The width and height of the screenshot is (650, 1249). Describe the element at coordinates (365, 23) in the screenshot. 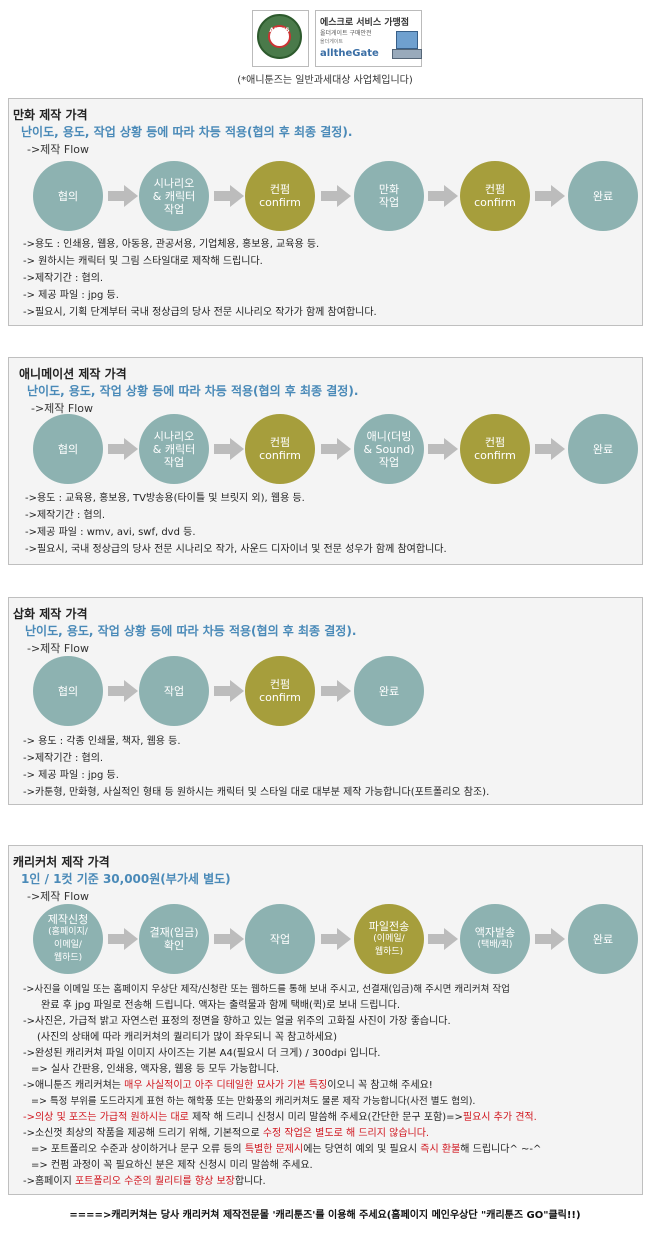

I see `badge-title: 에스크로 서비스 가맹점` at that location.